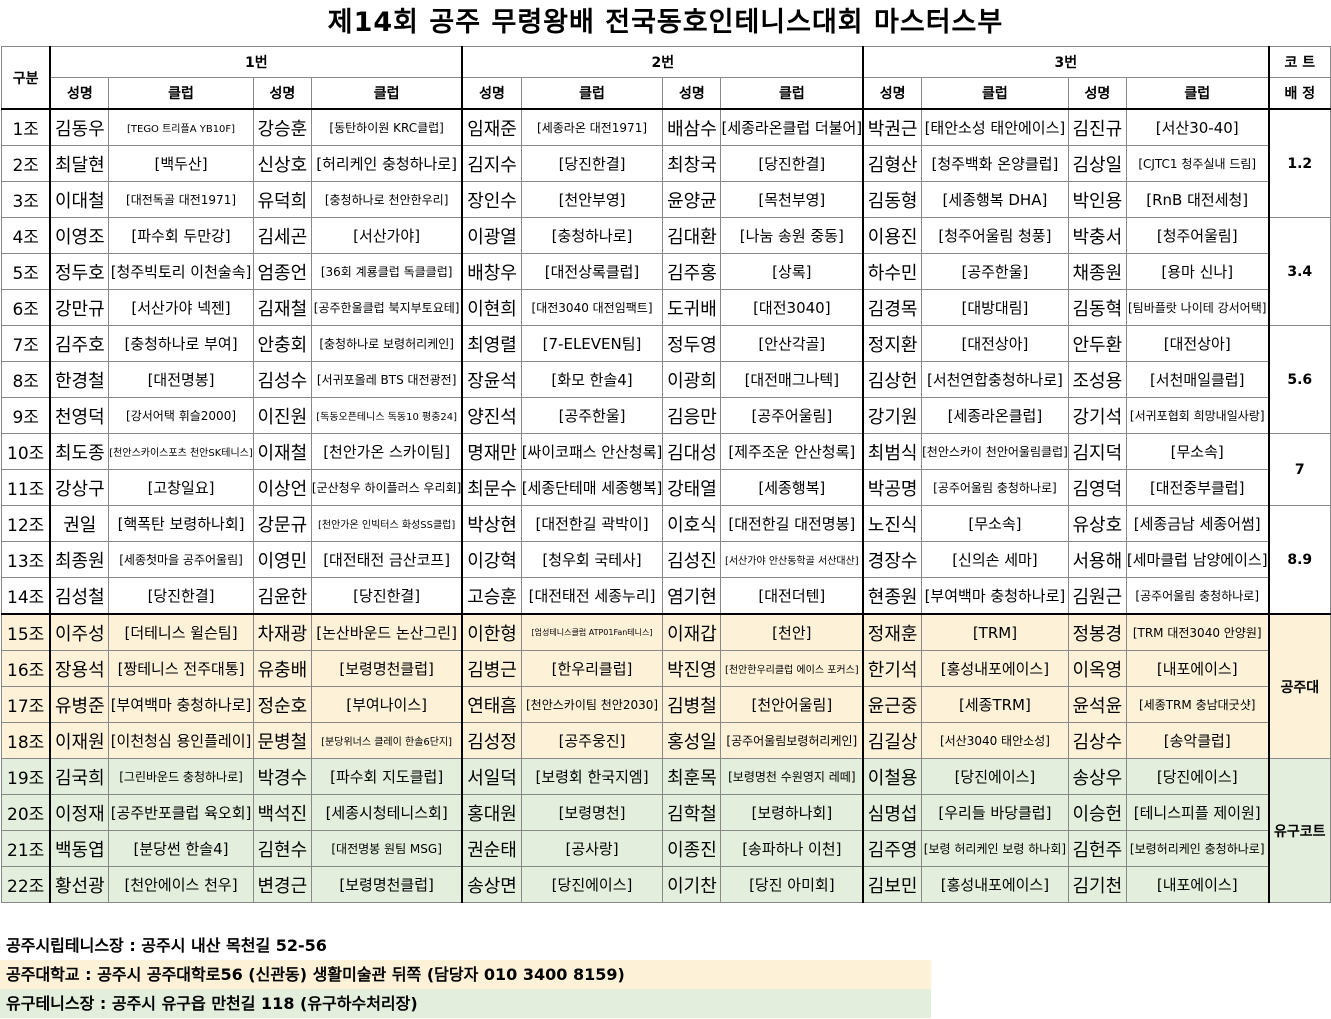 The image size is (1331, 1019). What do you see at coordinates (386, 776) in the screenshot?
I see `player-club: [파수회 지도클럽]` at bounding box center [386, 776].